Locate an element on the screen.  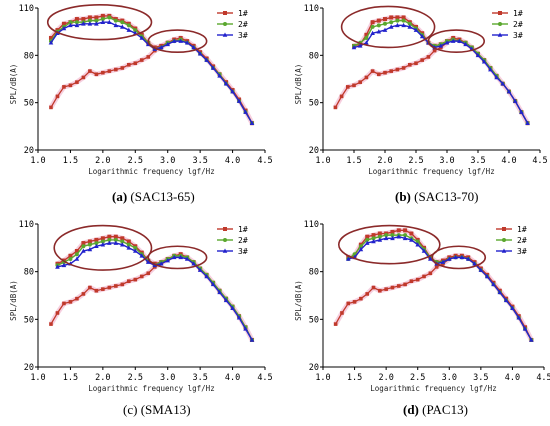
y-tick-label: 110 is located at coordinates (26, 225).